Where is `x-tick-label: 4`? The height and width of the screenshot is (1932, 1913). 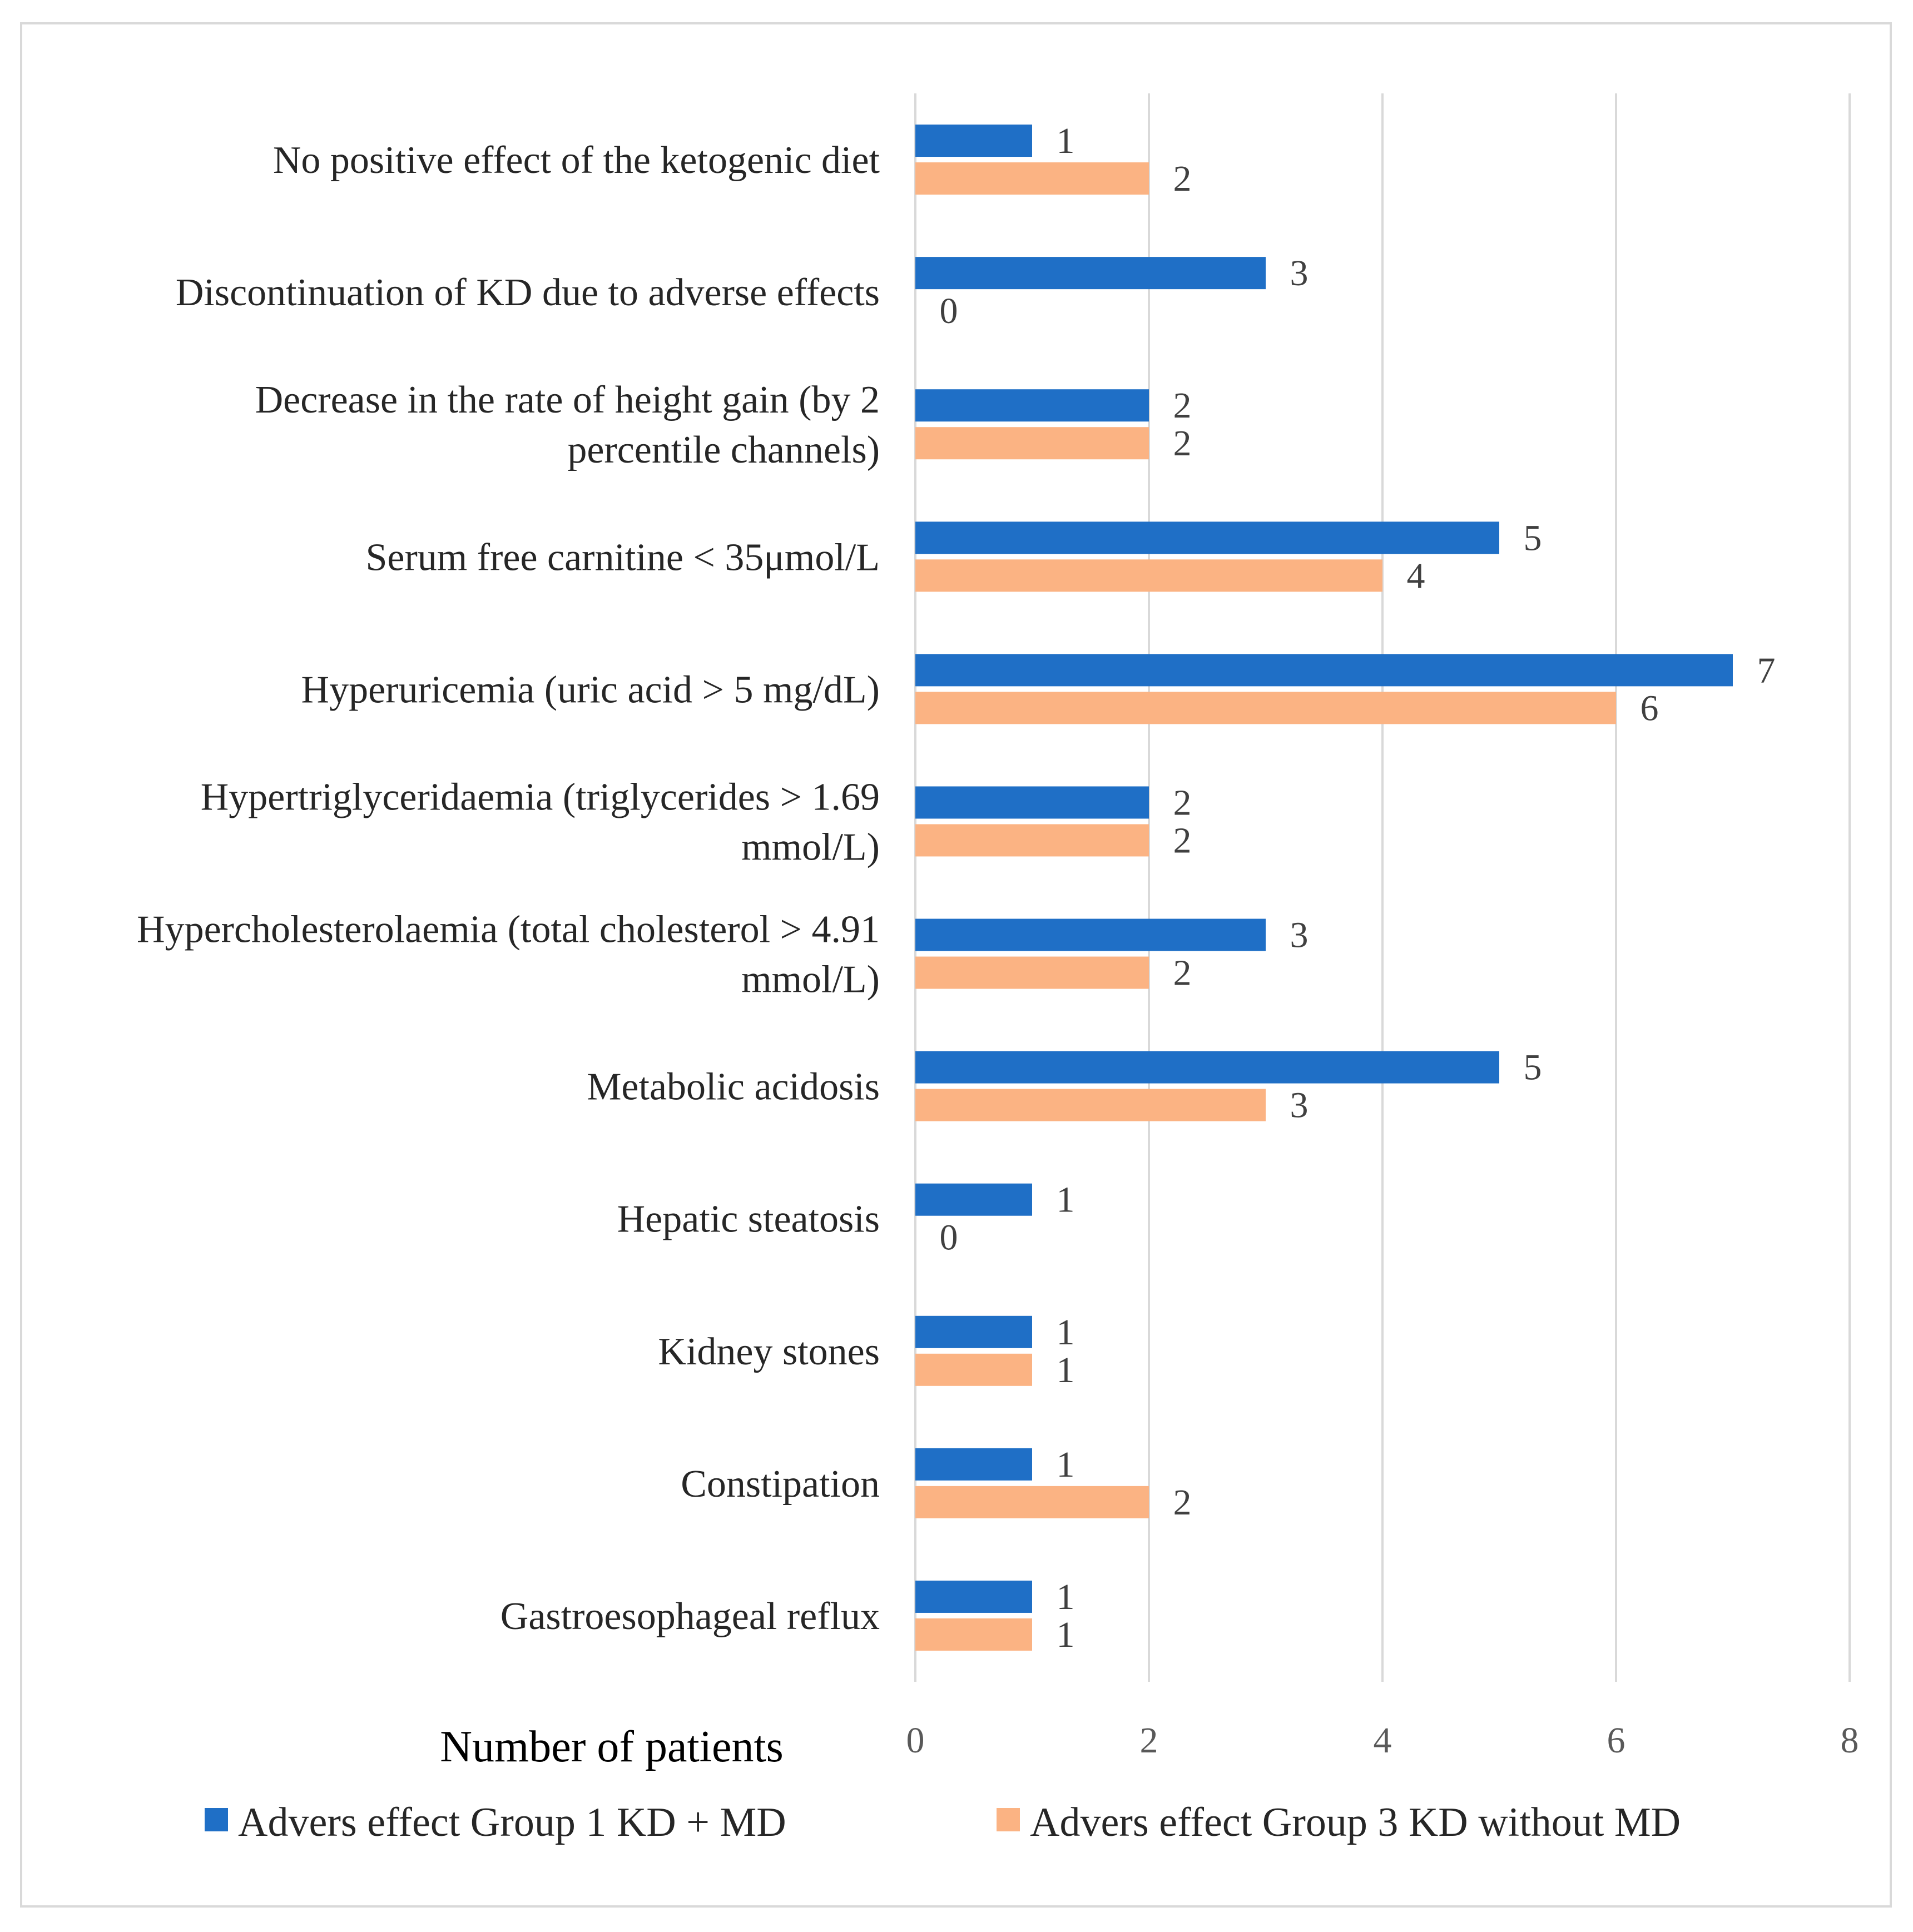 x-tick-label: 4 is located at coordinates (1383, 1740).